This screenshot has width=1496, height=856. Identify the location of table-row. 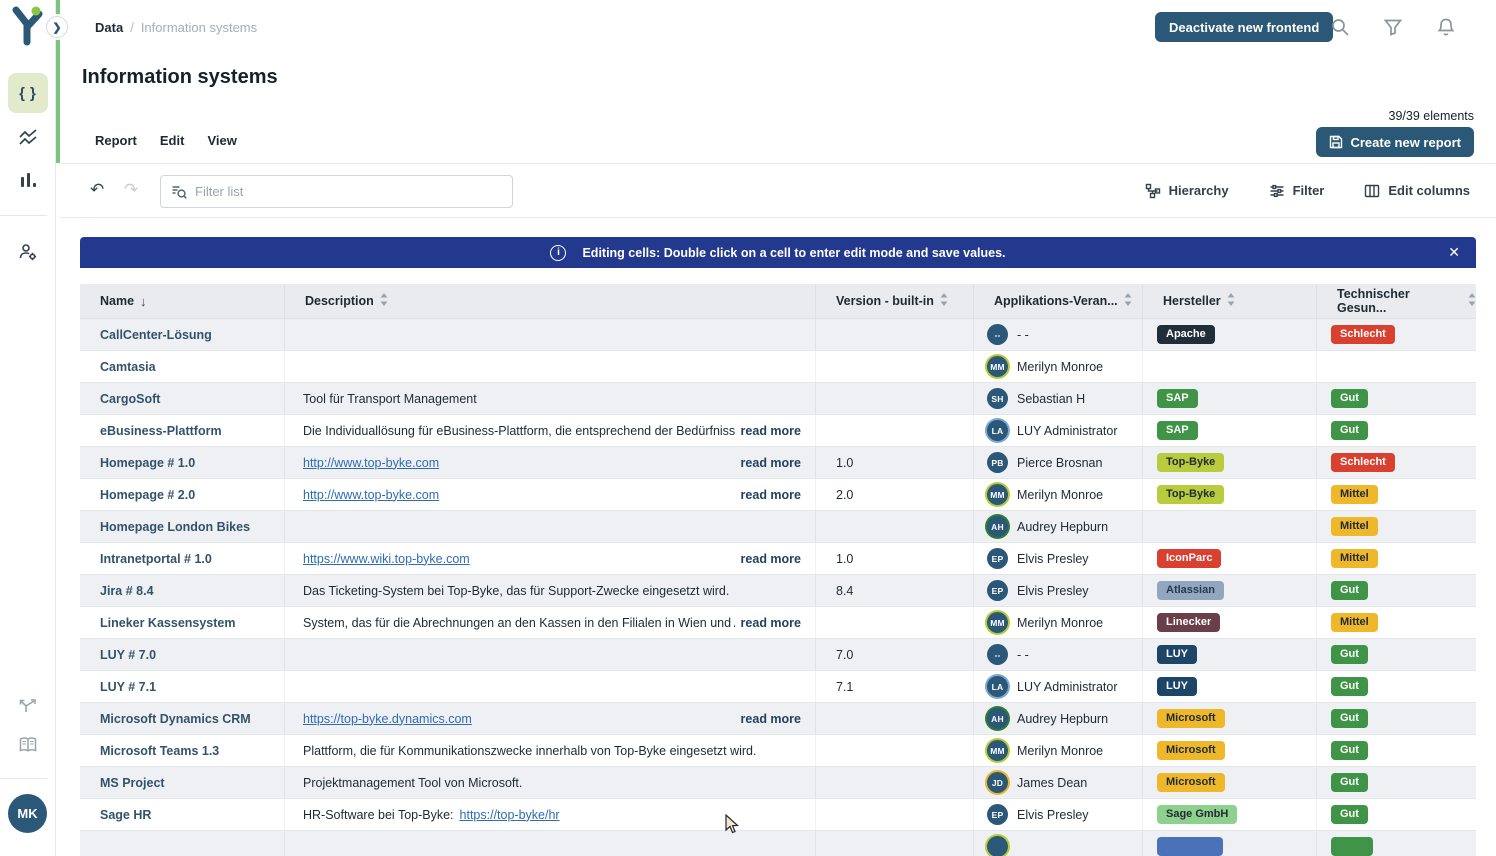
(778, 843).